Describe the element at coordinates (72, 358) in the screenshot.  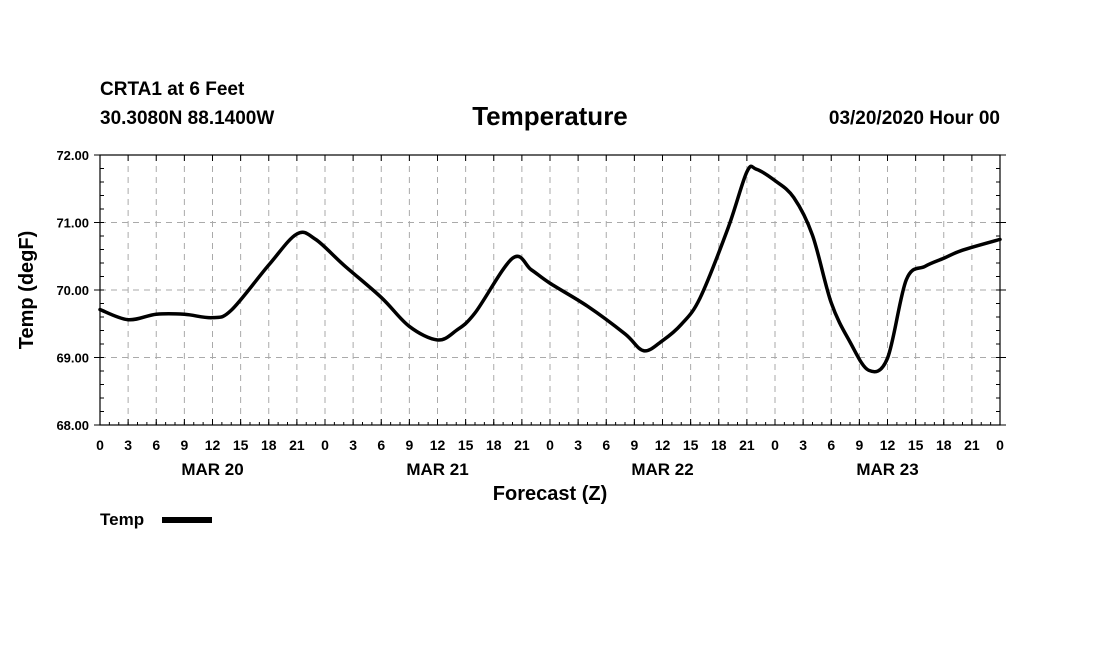
I see `y-tick-label: 69.00` at that location.